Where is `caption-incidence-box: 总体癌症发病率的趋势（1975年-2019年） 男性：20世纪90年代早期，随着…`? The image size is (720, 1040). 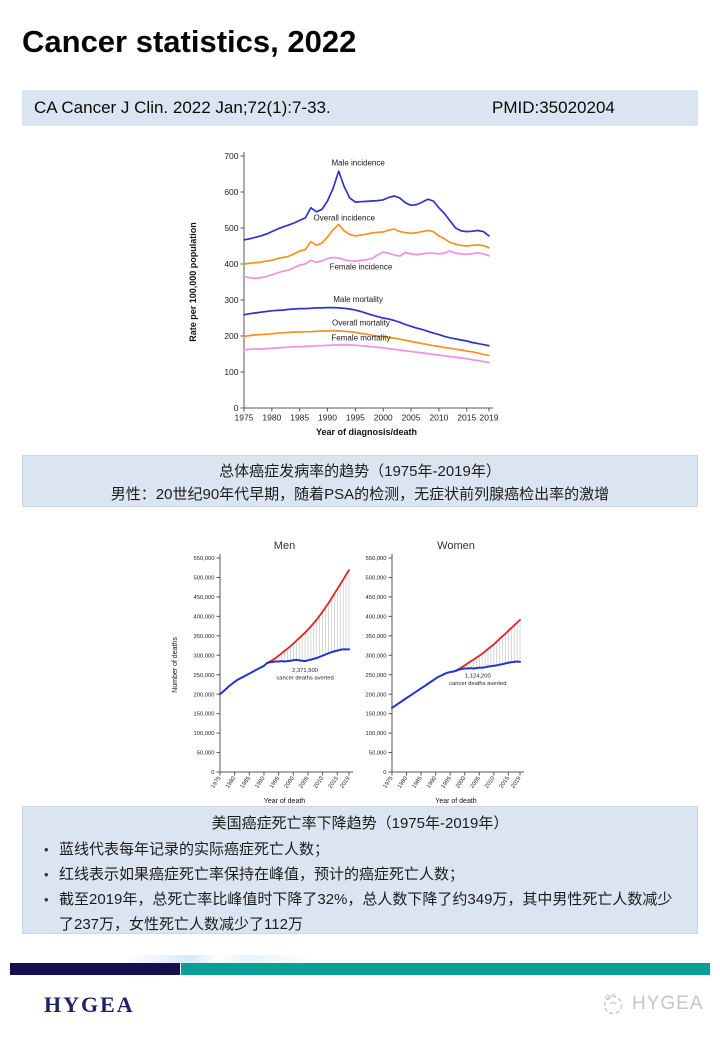 caption-incidence-box: 总体癌症发病率的趋势（1975年-2019年） 男性：20世纪90年代早期，随着… is located at coordinates (360, 481).